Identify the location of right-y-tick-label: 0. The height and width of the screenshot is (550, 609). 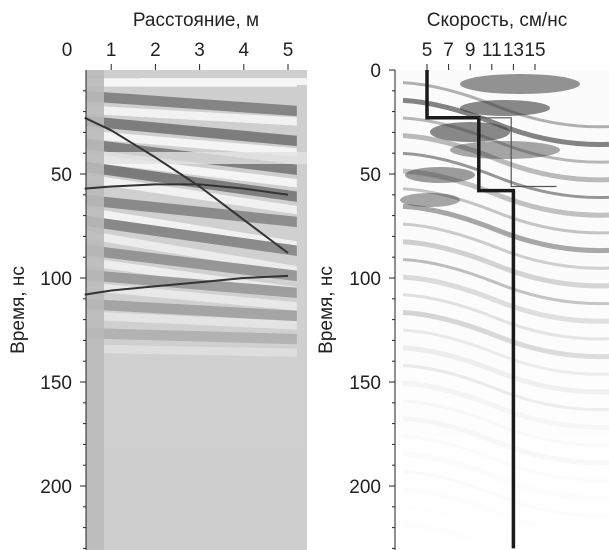
(375, 71).